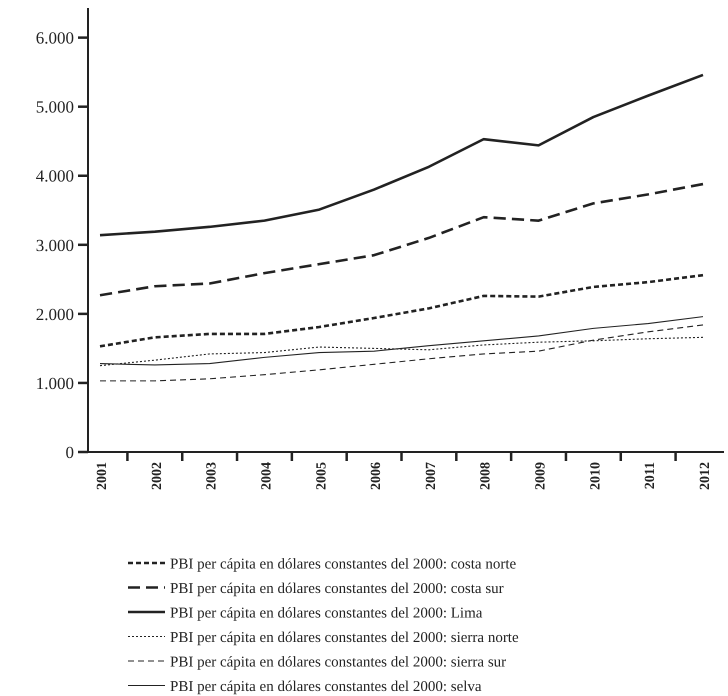 This screenshot has height=696, width=728. What do you see at coordinates (326, 686) in the screenshot?
I see `legend-label: PBI per cápita en dólares constantes del 2000: selva` at bounding box center [326, 686].